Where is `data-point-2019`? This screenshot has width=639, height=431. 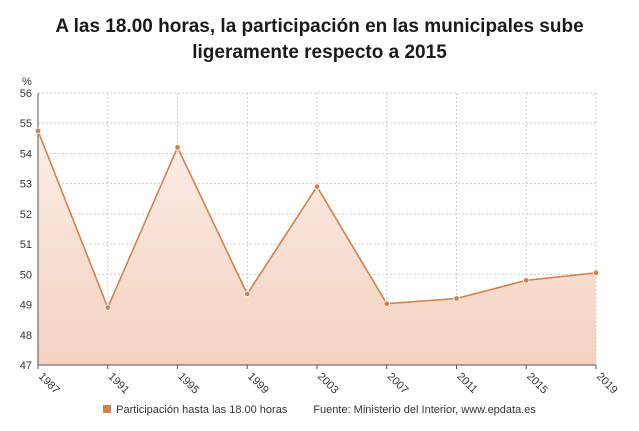 data-point-2019 is located at coordinates (596, 273).